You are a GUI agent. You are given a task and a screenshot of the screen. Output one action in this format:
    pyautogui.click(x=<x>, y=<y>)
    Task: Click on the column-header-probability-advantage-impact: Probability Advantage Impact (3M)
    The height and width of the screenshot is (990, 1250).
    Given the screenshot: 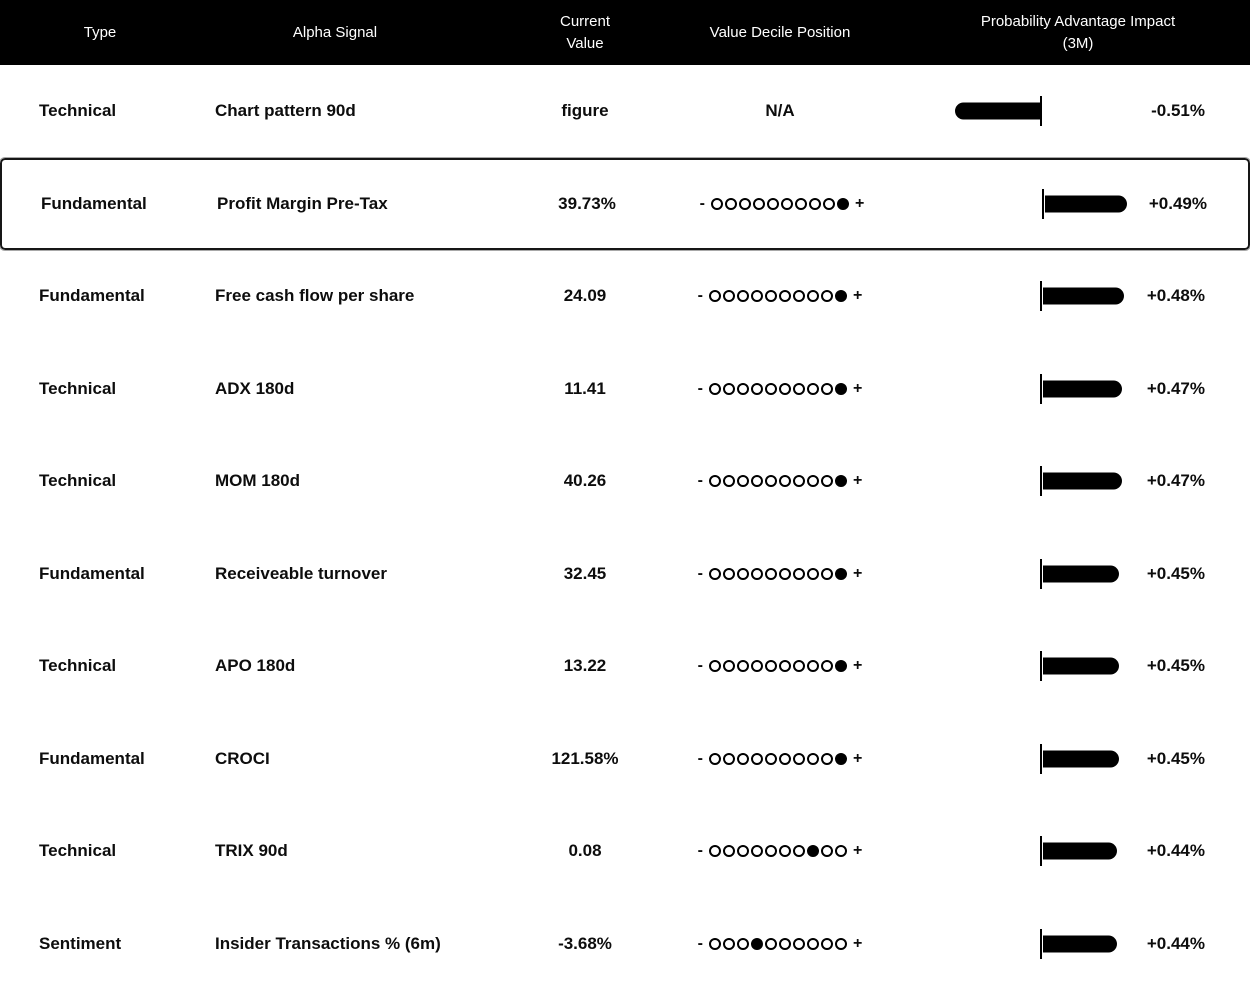 What is the action you would take?
    pyautogui.click(x=1055, y=33)
    